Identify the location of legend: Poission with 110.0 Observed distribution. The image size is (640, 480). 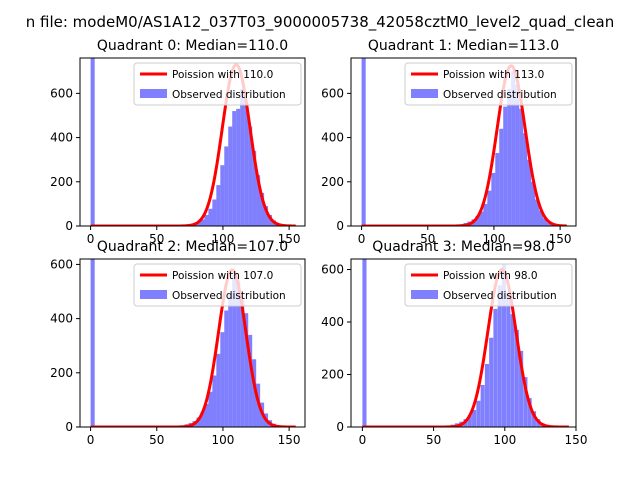
(217, 84).